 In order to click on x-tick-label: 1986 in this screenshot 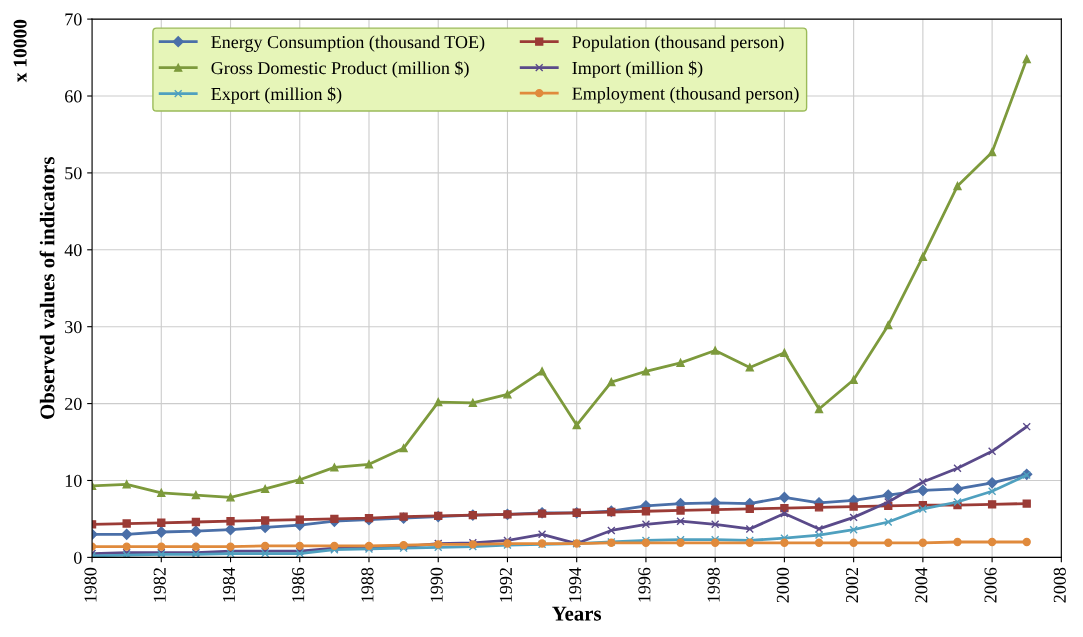, I will do `click(298, 584)`.